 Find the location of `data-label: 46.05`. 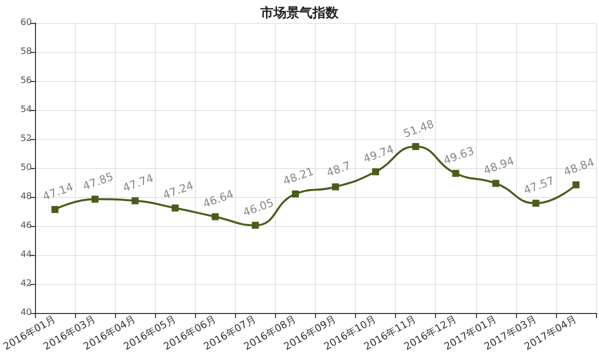

data-label: 46.05 is located at coordinates (258, 208).